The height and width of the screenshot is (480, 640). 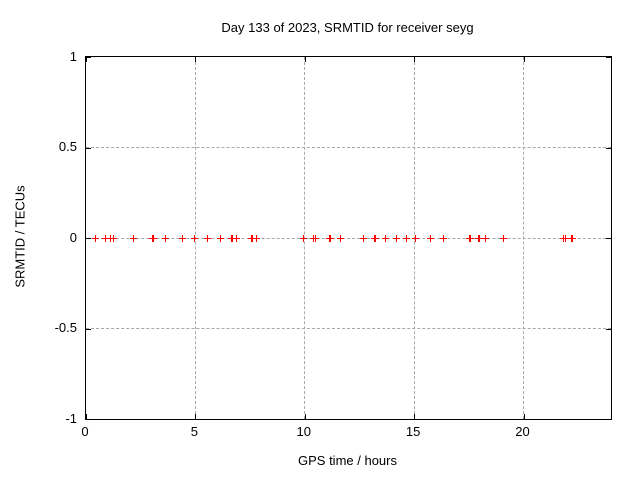 I want to click on x-tick-label: 5, so click(x=194, y=431).